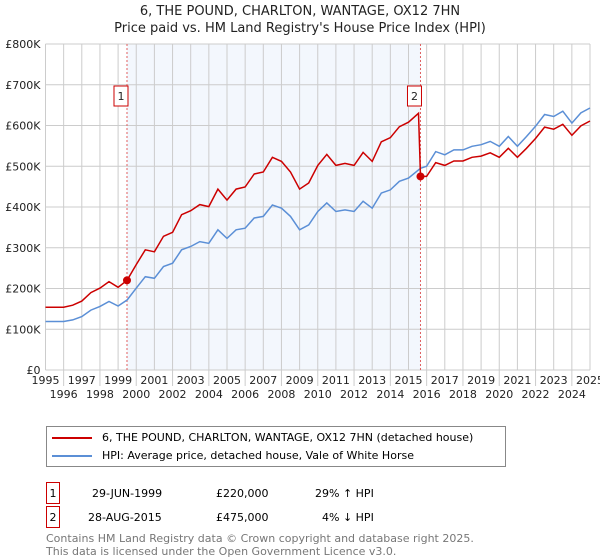 The image size is (600, 560). I want to click on x-tick-label: 1995, so click(46, 380).